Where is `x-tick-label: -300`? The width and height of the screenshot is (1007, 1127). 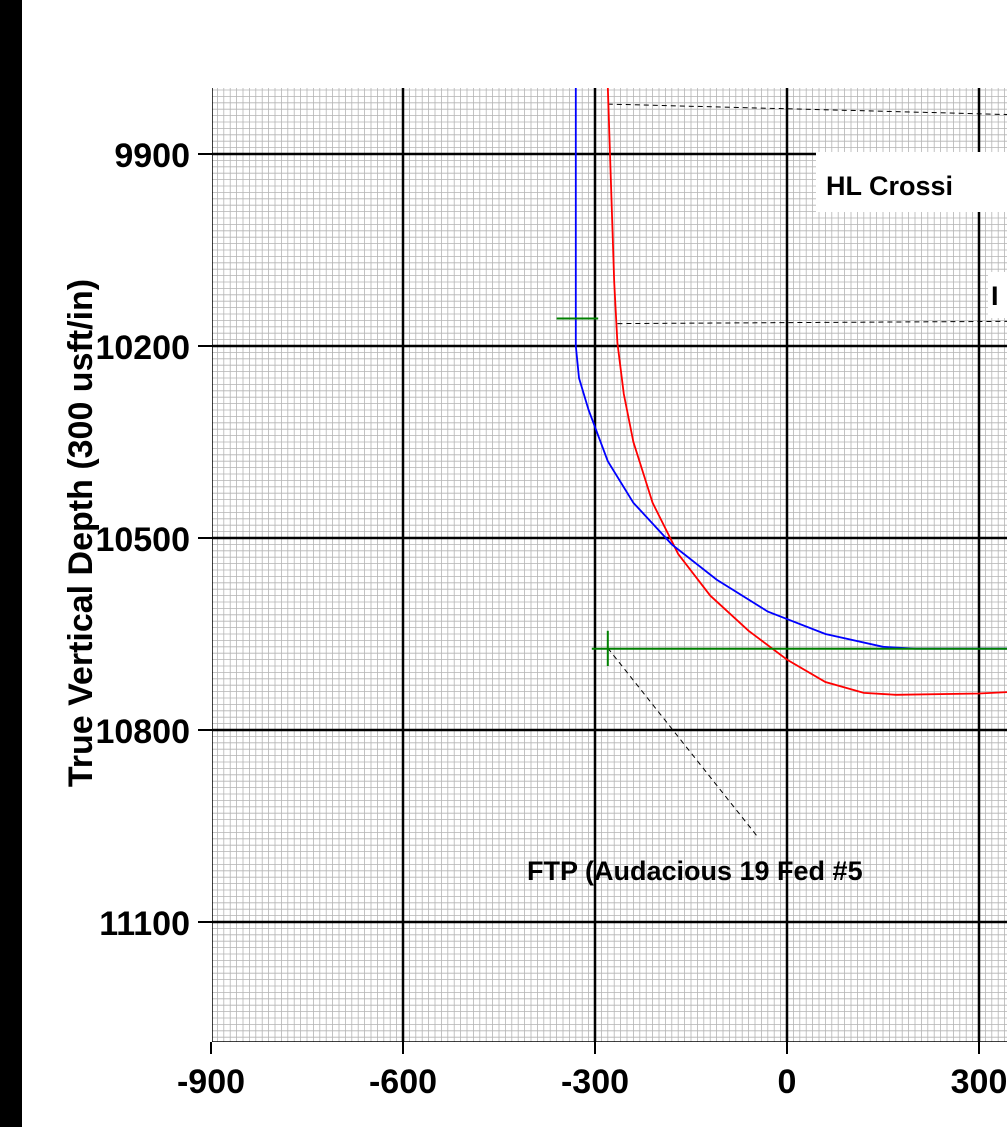 x-tick-label: -300 is located at coordinates (595, 1082).